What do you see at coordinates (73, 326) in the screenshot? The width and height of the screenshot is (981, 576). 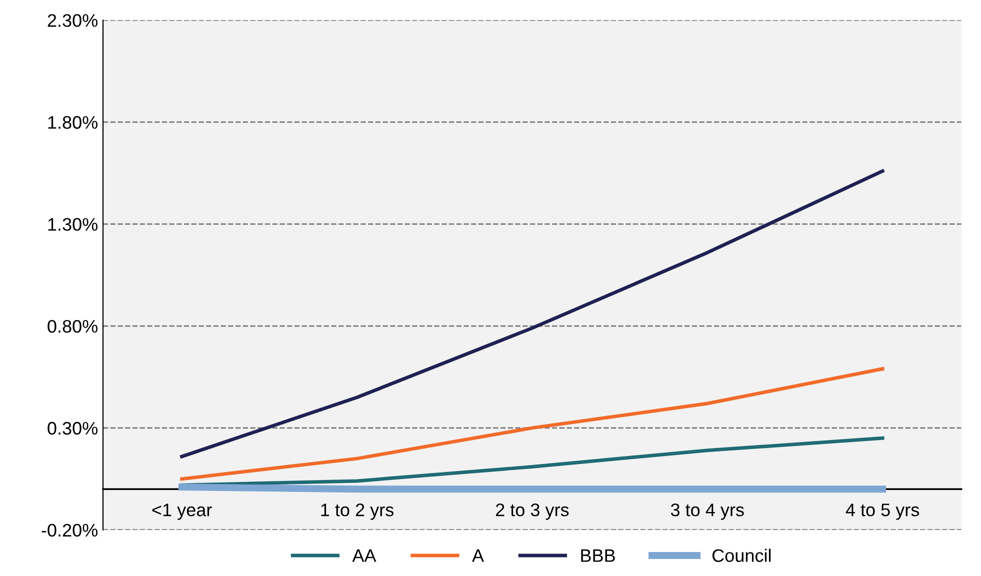 I see `y-tick-label: 0.80%` at bounding box center [73, 326].